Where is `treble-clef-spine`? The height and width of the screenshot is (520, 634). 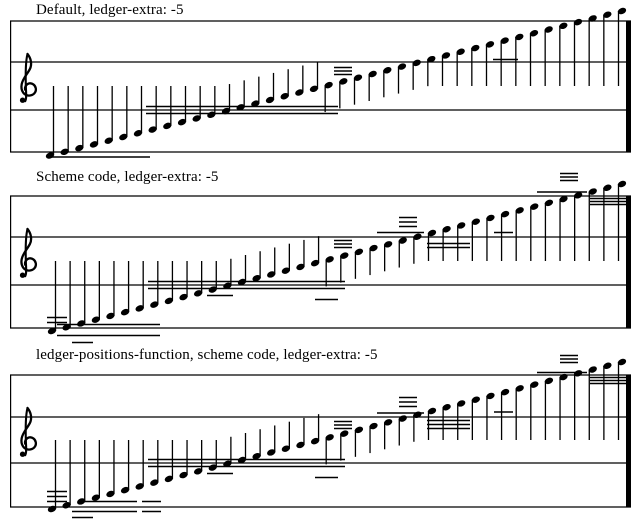
treble-clef-spine is located at coordinates (26, 431).